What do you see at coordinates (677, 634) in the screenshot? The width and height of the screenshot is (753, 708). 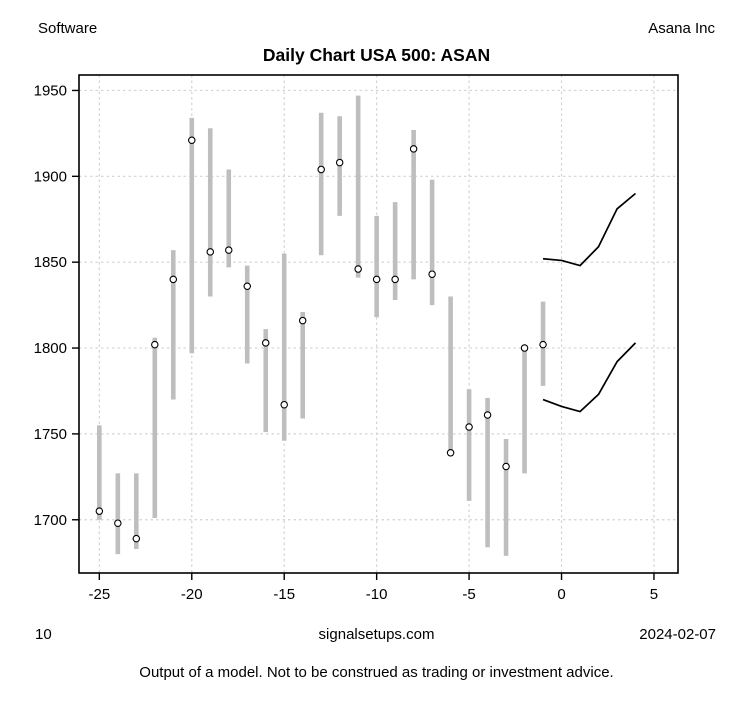 I see `footer-date-label: 2024-02-07` at bounding box center [677, 634].